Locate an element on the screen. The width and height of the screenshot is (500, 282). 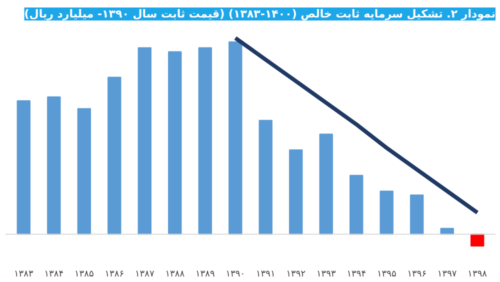
x-tick-label: ۱۳۸۷ is located at coordinates (144, 275).